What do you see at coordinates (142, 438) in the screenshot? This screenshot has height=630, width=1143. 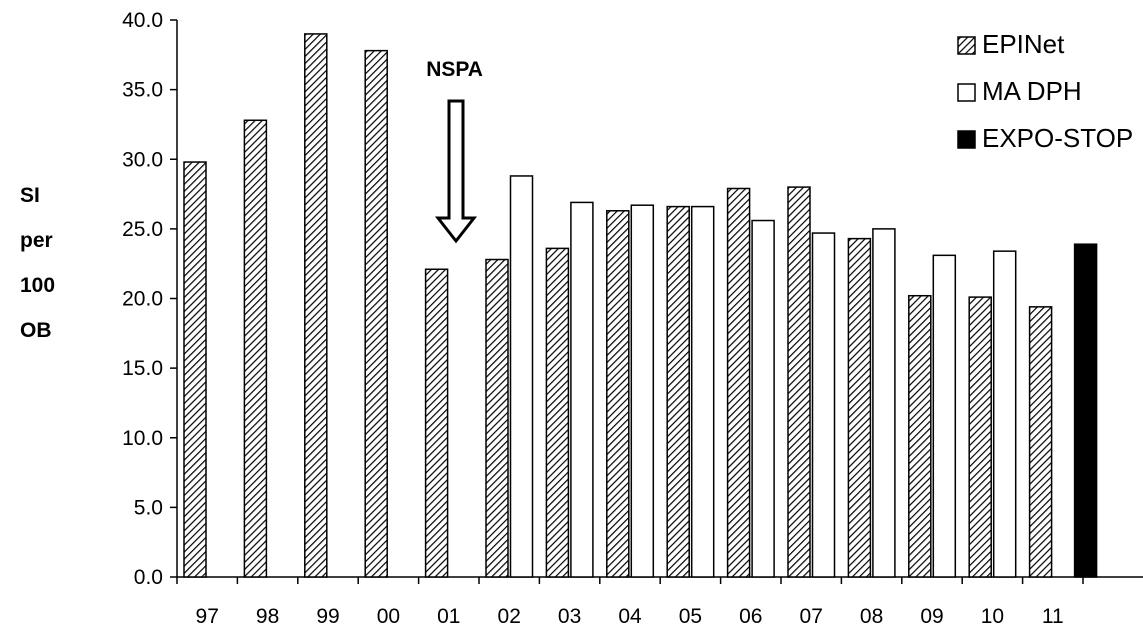 I see `y-tick-label: 10.0` at bounding box center [142, 438].